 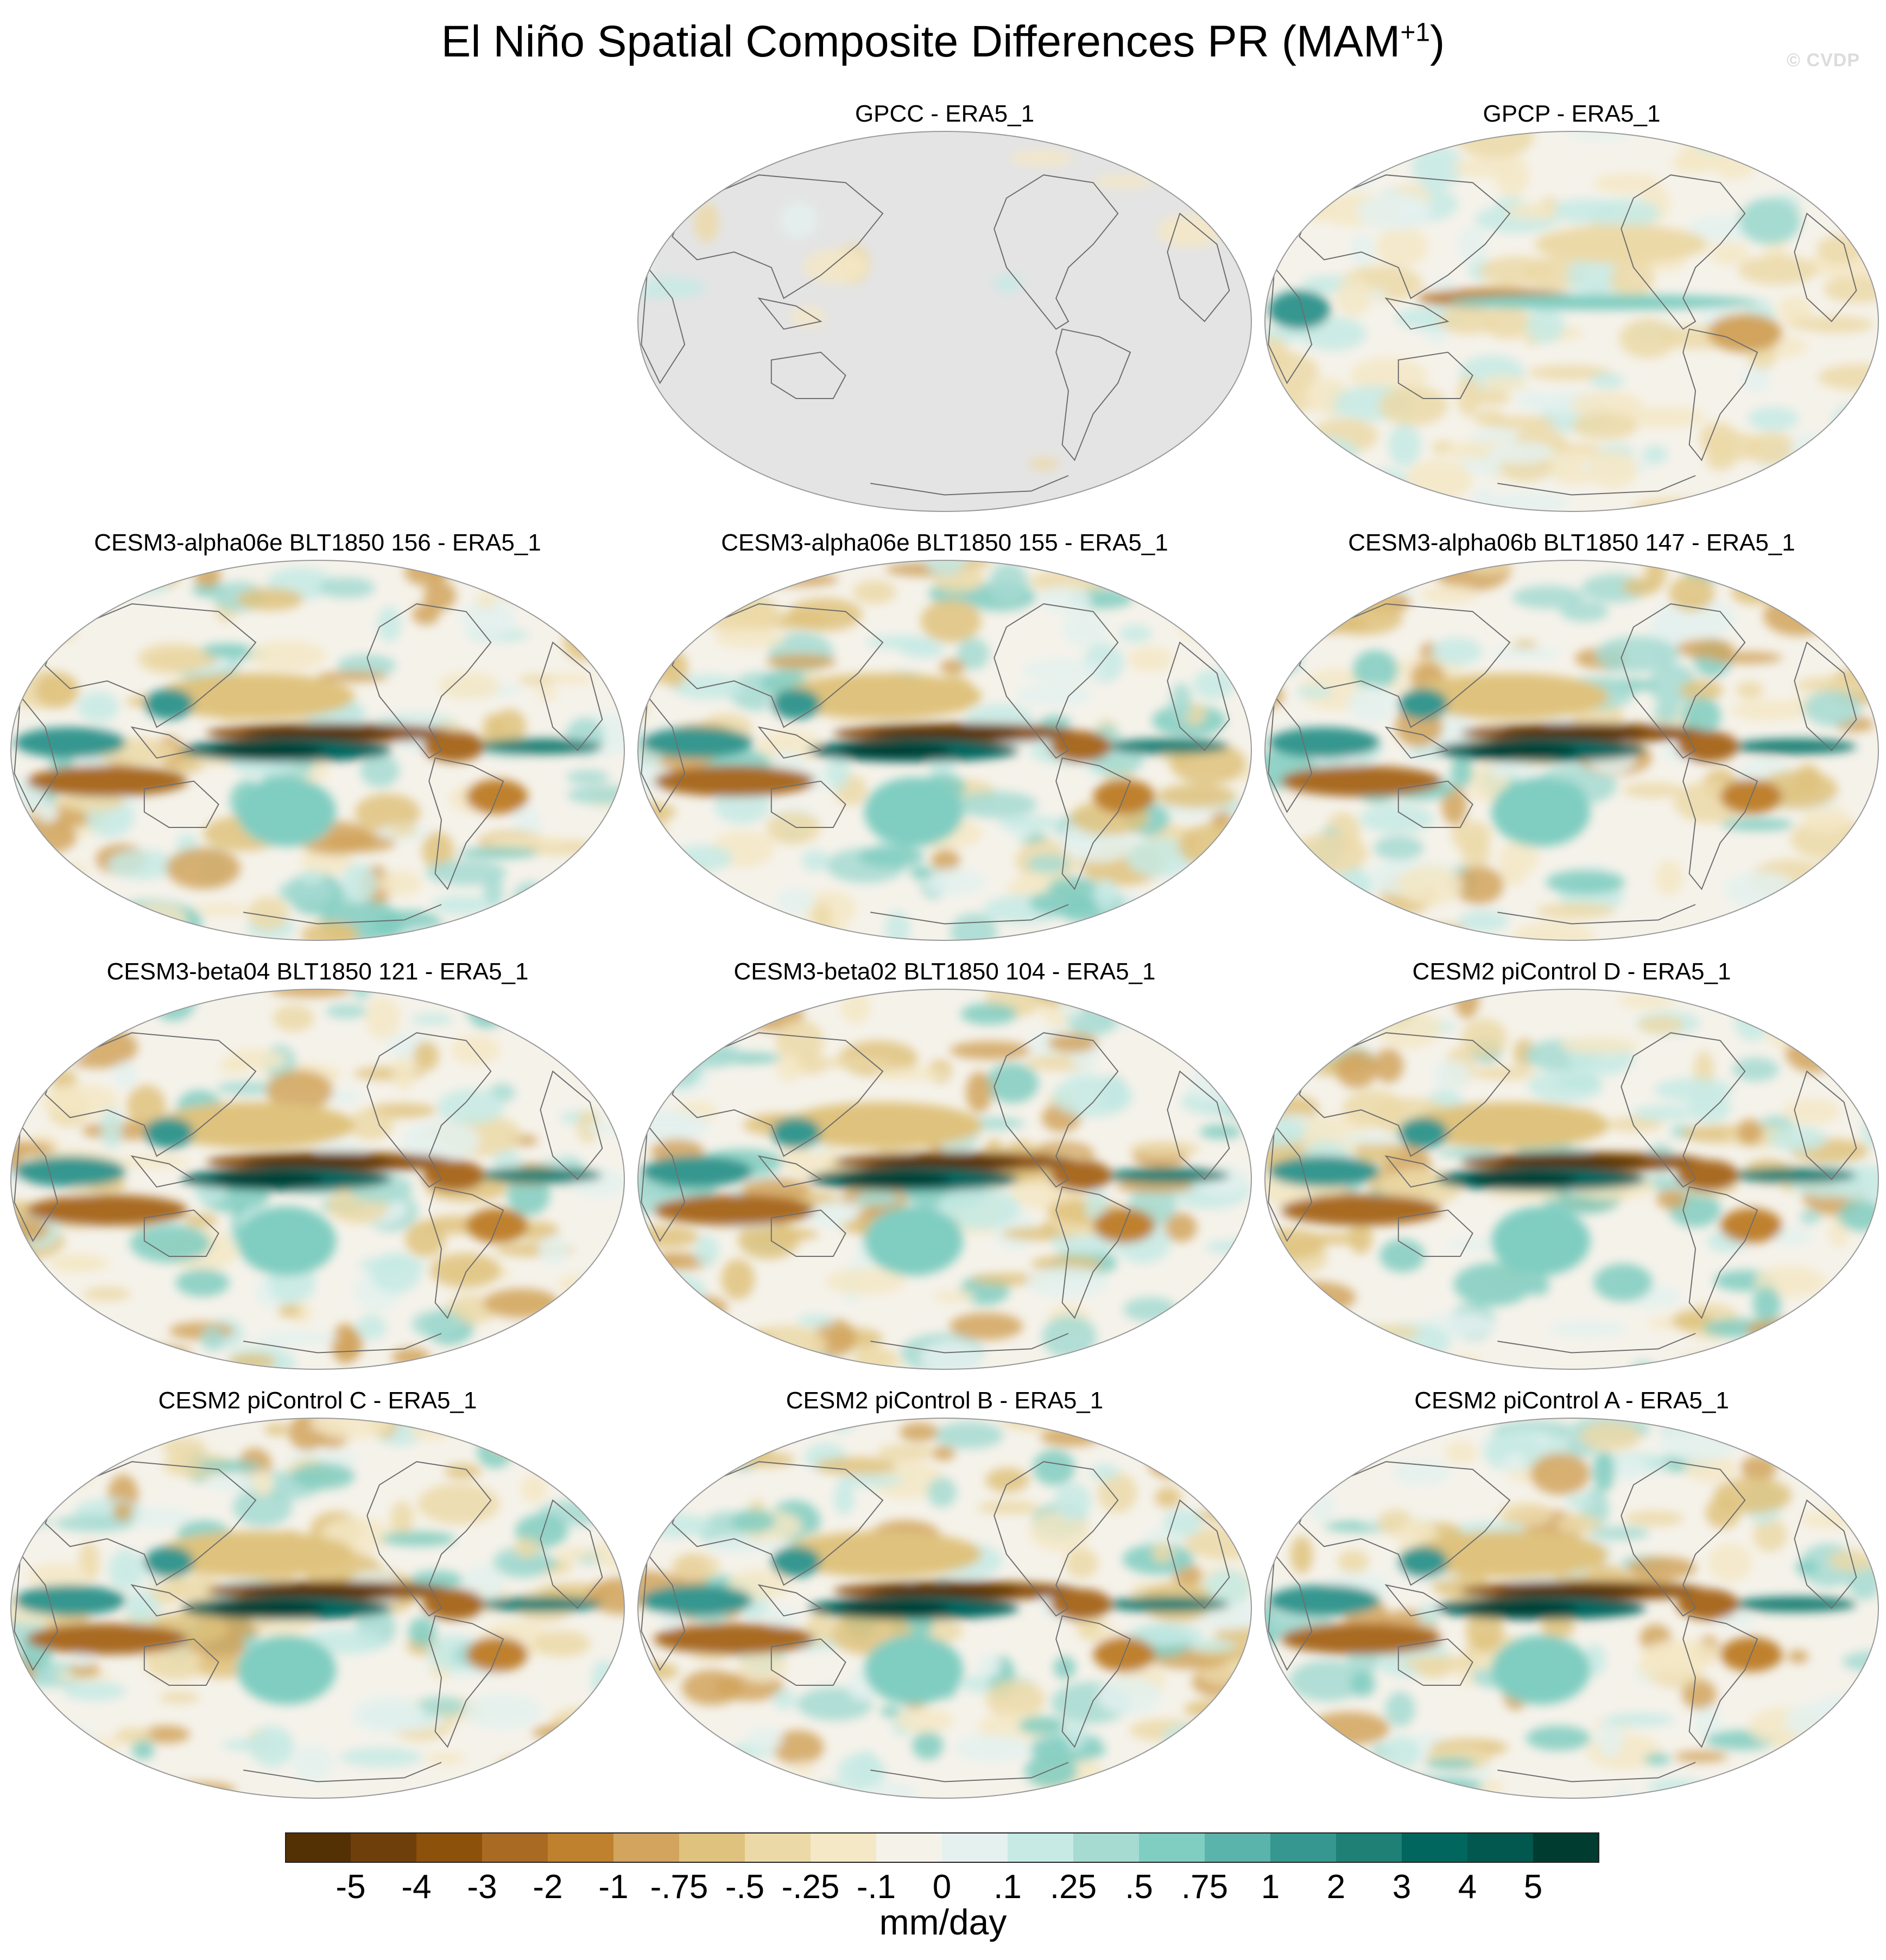 I want to click on map-panel: CESM3-alpha06e BLT1850 155 - ERA5_1, so click(x=945, y=741).